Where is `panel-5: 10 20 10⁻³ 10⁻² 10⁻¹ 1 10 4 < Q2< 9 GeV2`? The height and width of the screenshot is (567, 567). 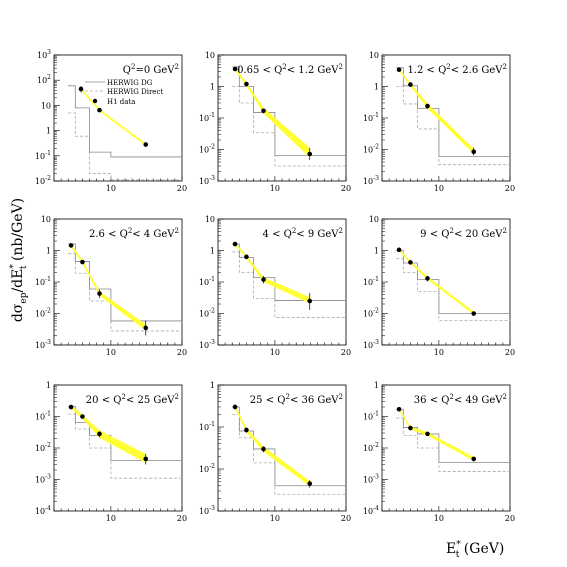 panel-5: 10 20 10⁻³ 10⁻² 10⁻¹ 1 10 4 < Q2< 9 GeV2 is located at coordinates (275, 286).